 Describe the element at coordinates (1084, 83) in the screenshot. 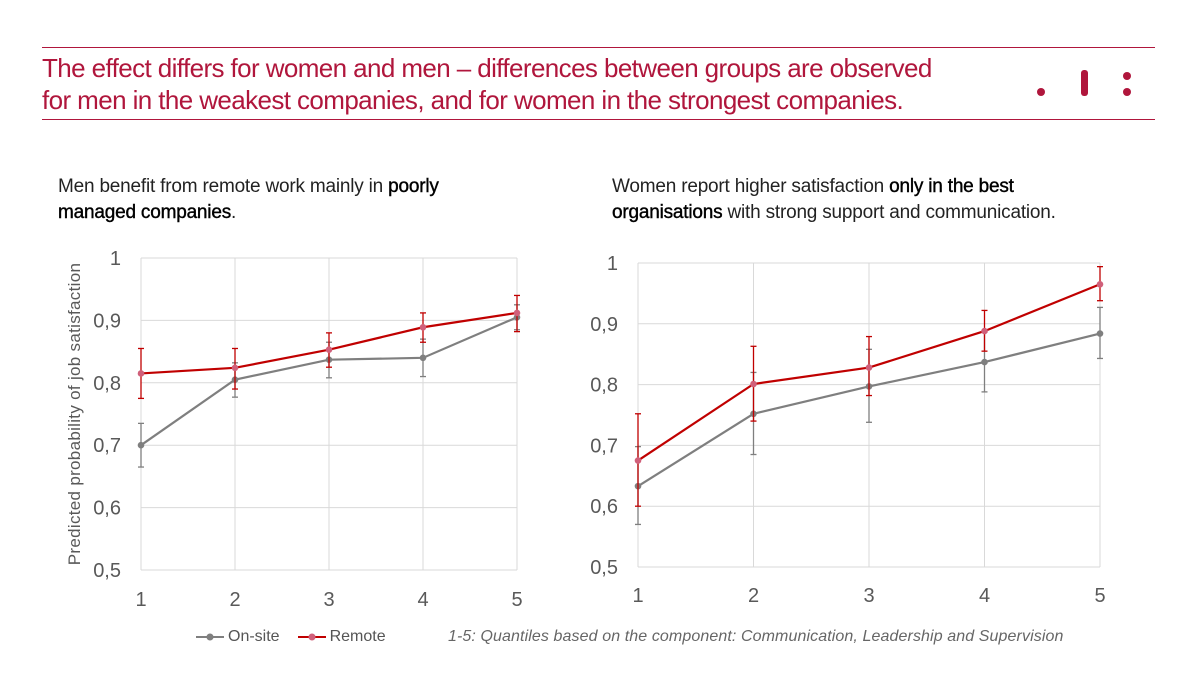

I see `ibs-logo-icon` at that location.